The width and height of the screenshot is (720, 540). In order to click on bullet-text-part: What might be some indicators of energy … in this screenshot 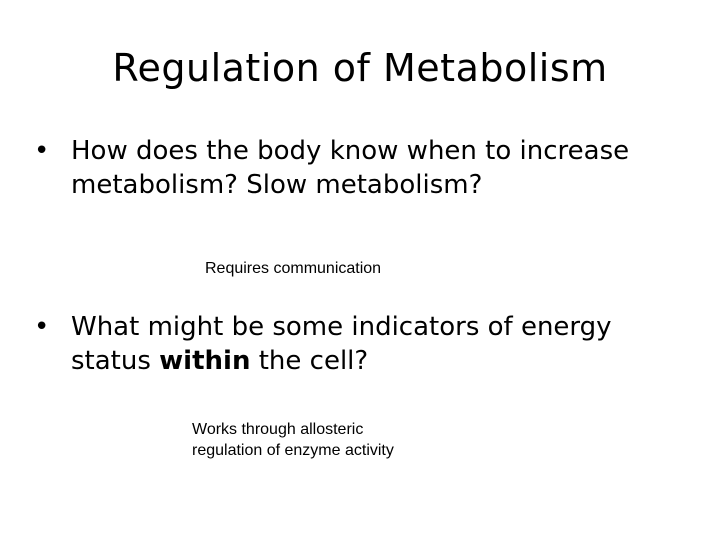, I will do `click(341, 344)`.